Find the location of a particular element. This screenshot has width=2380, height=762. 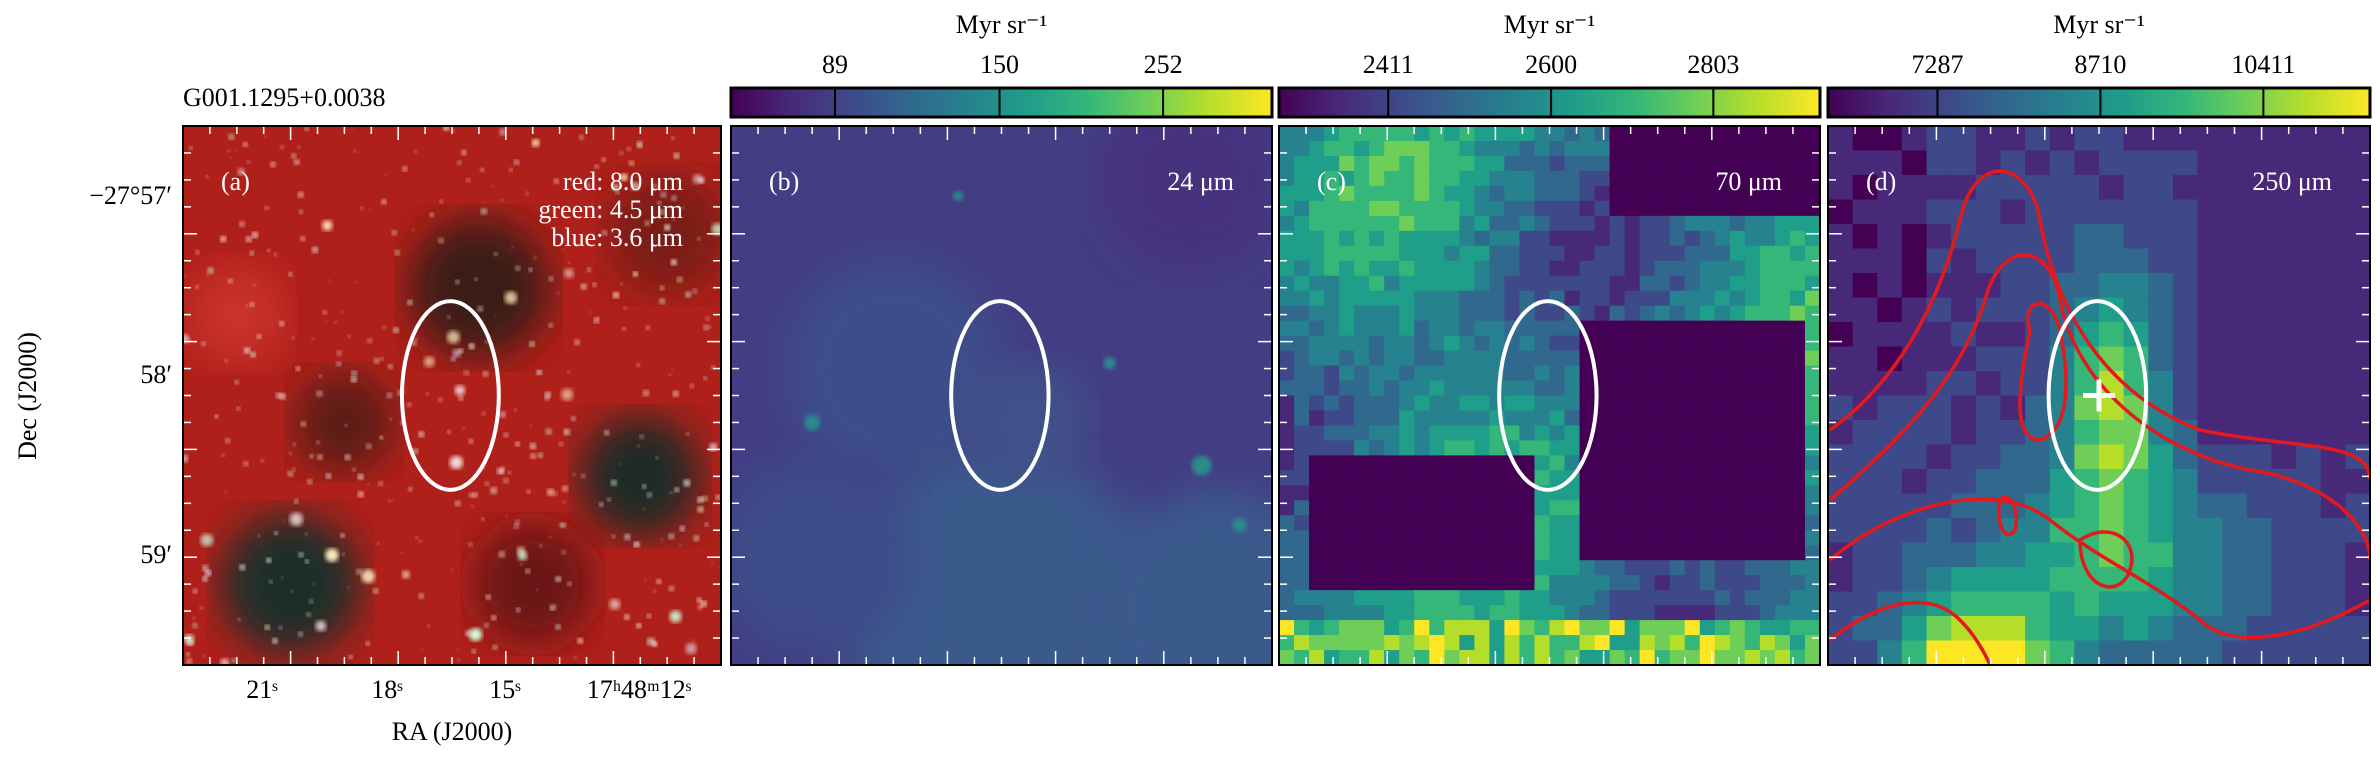

contour is located at coordinates (2043, 371).